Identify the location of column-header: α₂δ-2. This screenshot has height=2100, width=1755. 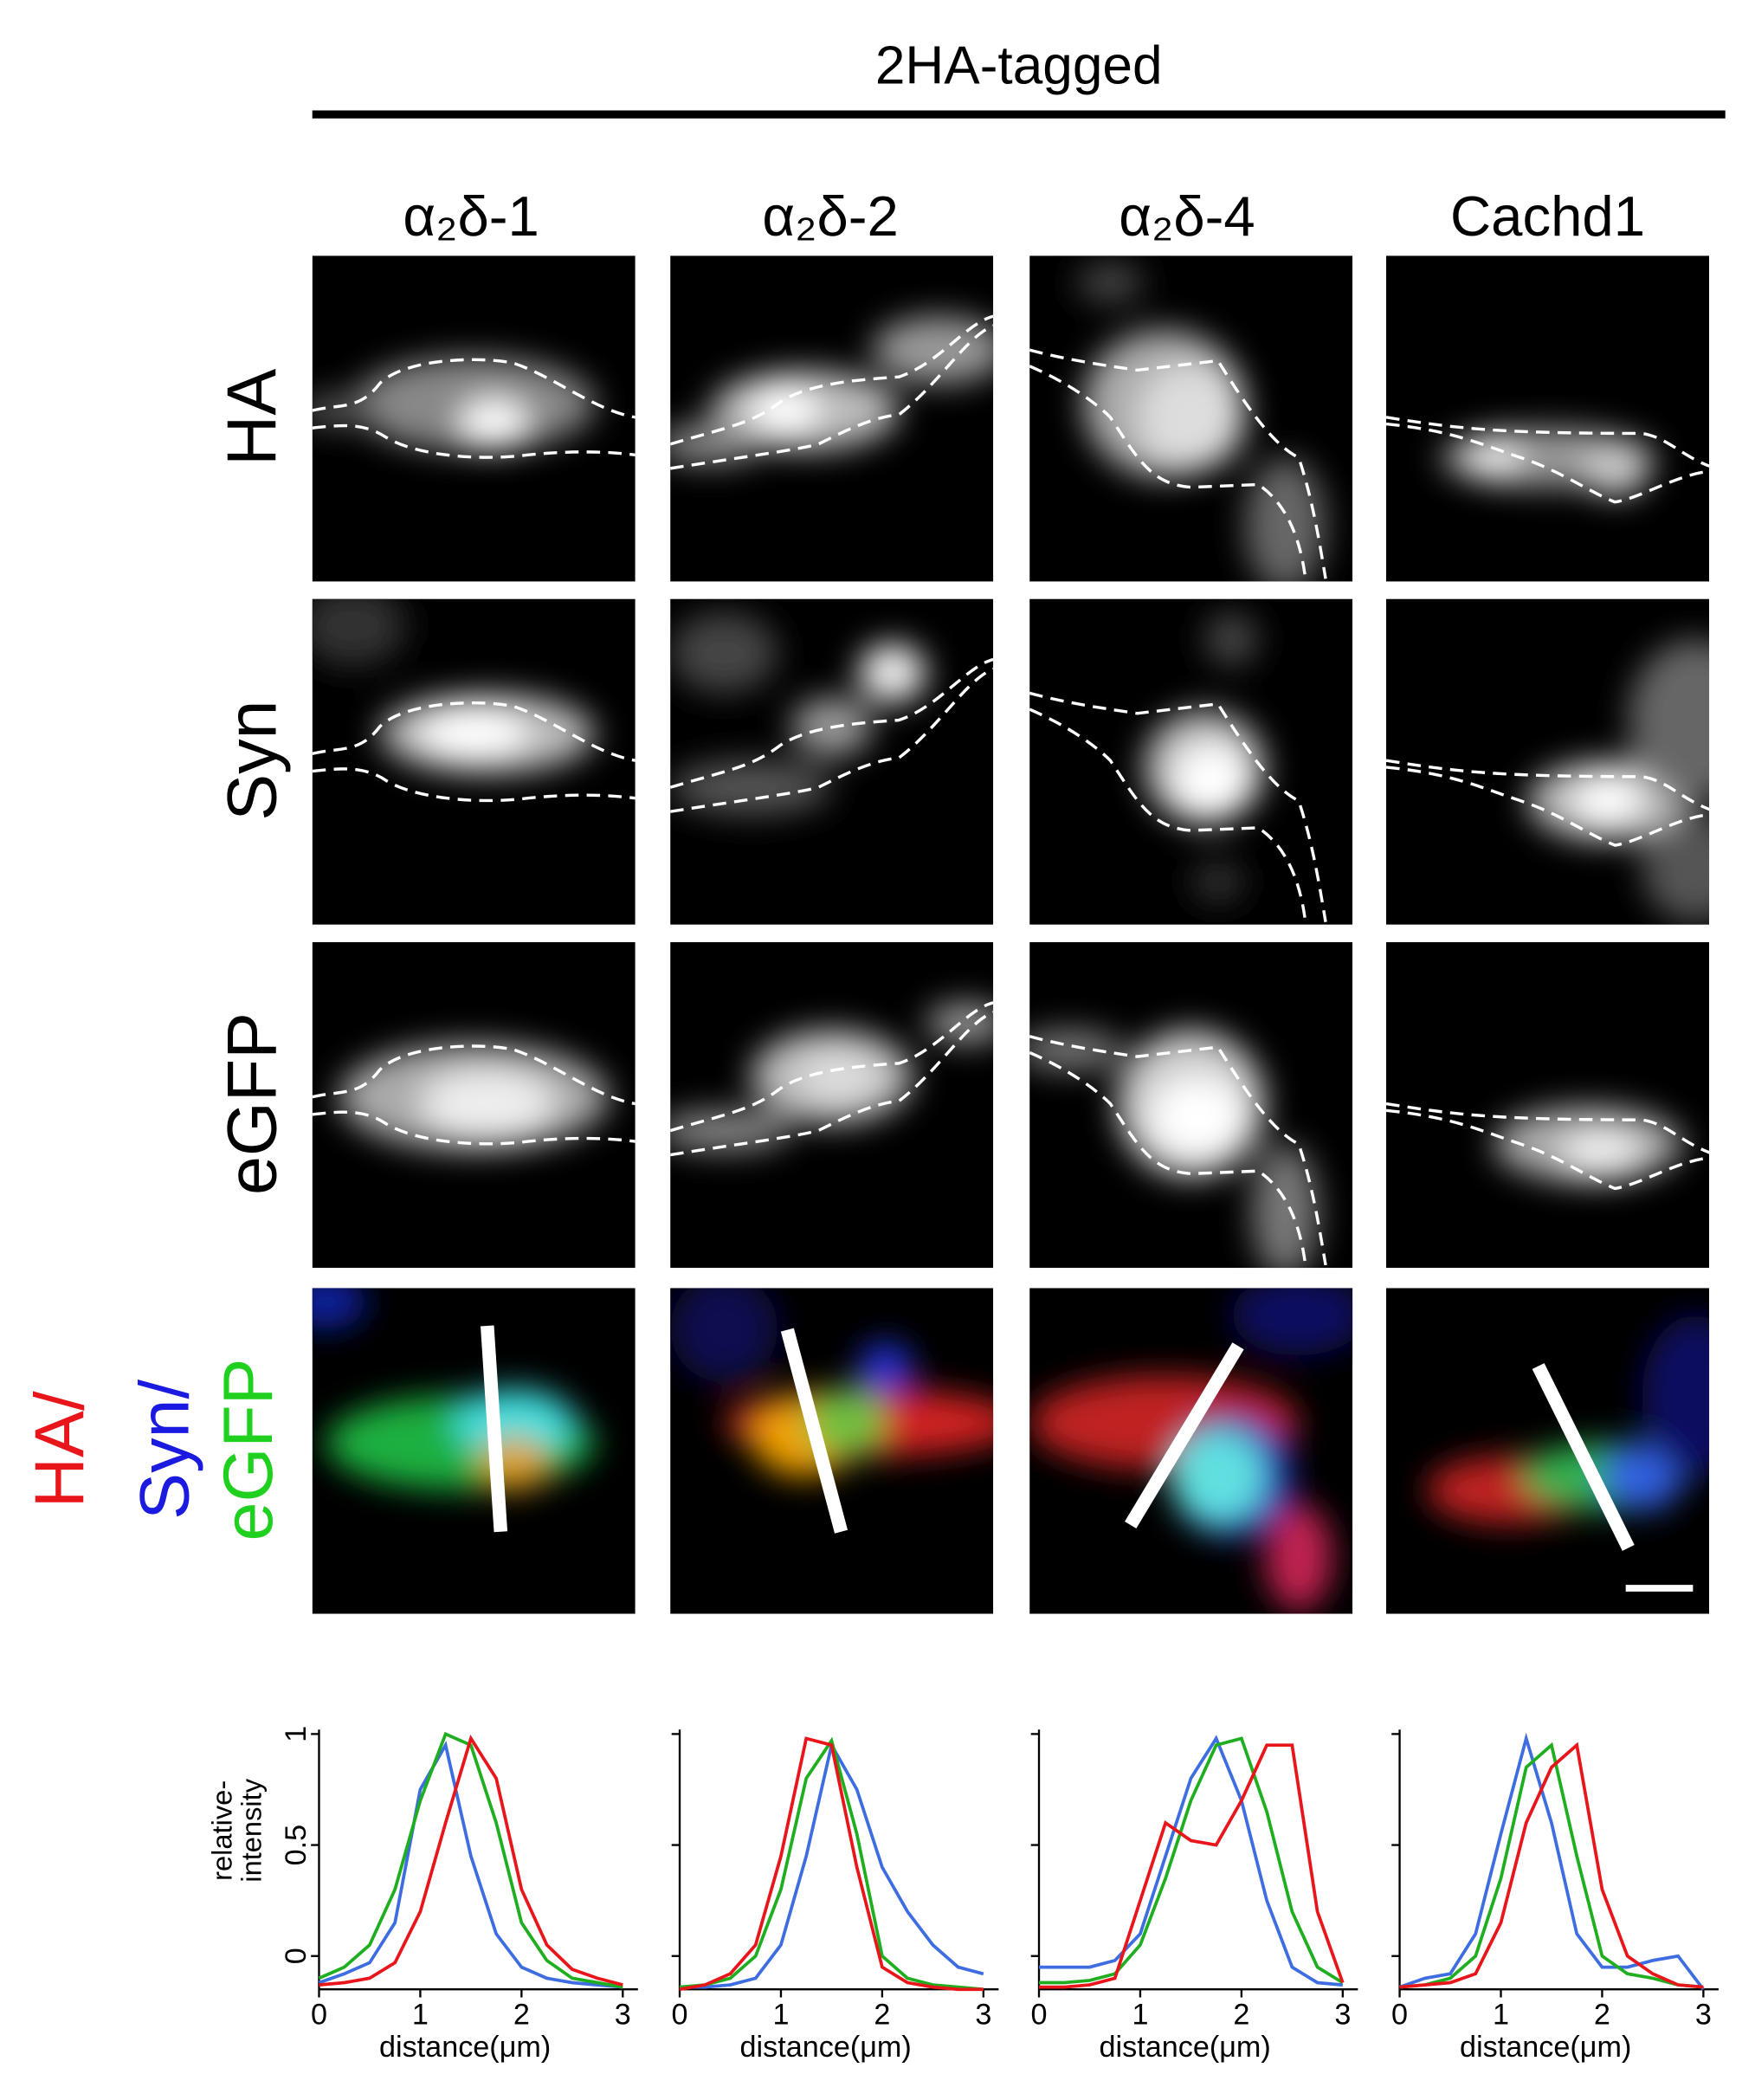
(830, 216).